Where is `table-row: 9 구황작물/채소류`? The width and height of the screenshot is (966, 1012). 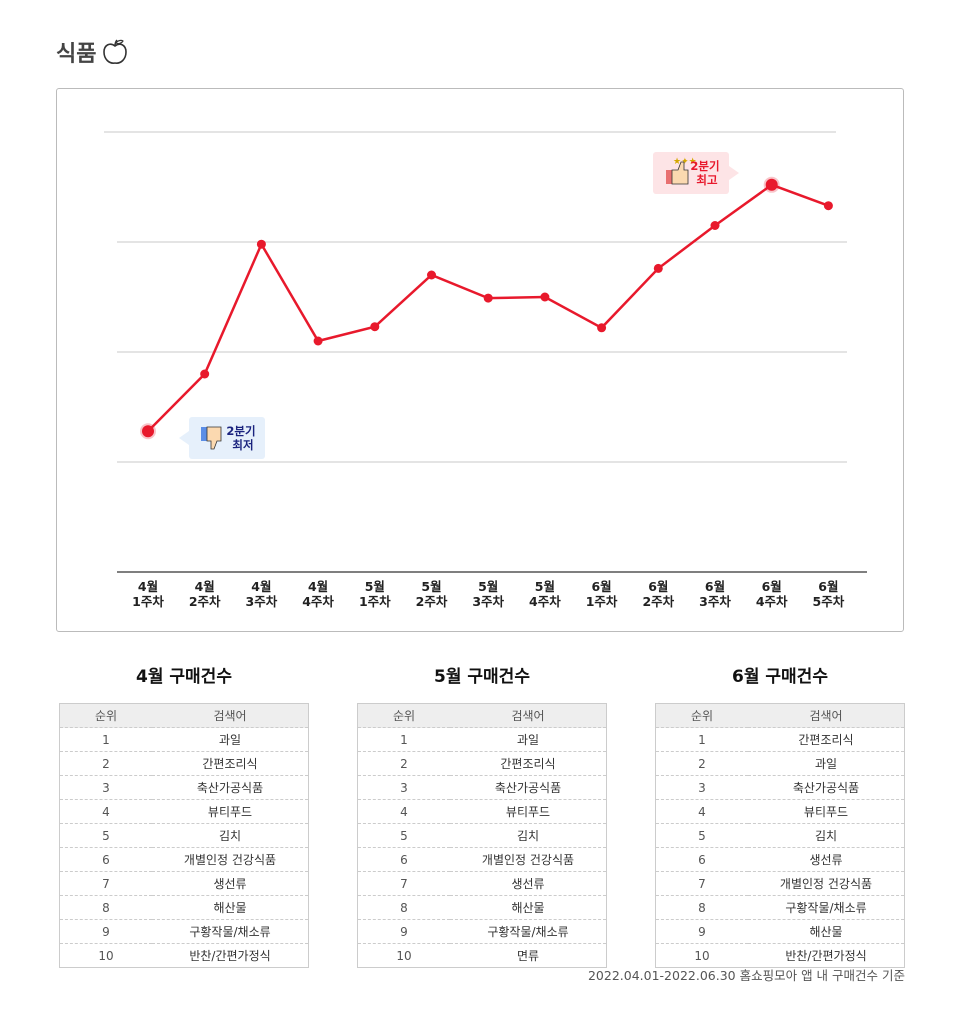 table-row: 9 구황작물/채소류 is located at coordinates (482, 931).